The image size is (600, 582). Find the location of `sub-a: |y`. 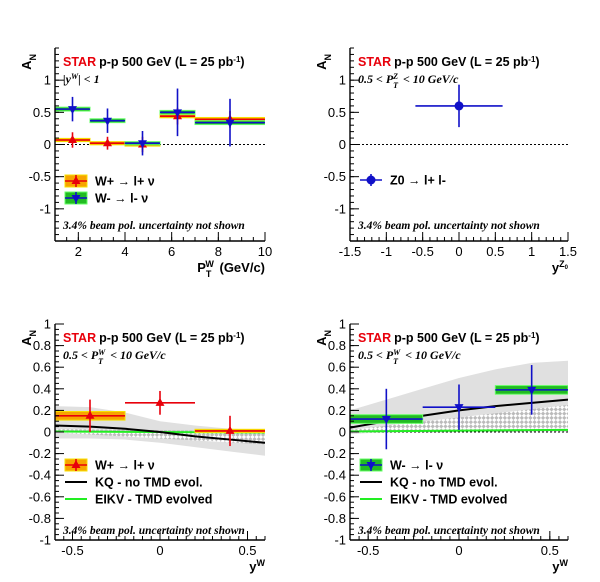

sub-a: |y is located at coordinates (67, 79).